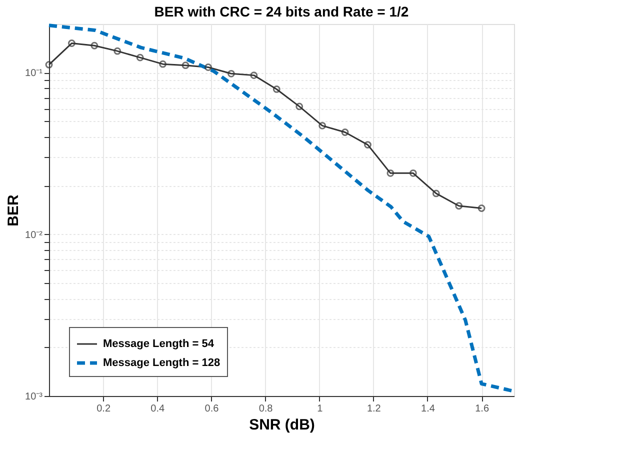 The image size is (631, 449). What do you see at coordinates (103, 409) in the screenshot?
I see `x-tick-label: 0.2` at bounding box center [103, 409].